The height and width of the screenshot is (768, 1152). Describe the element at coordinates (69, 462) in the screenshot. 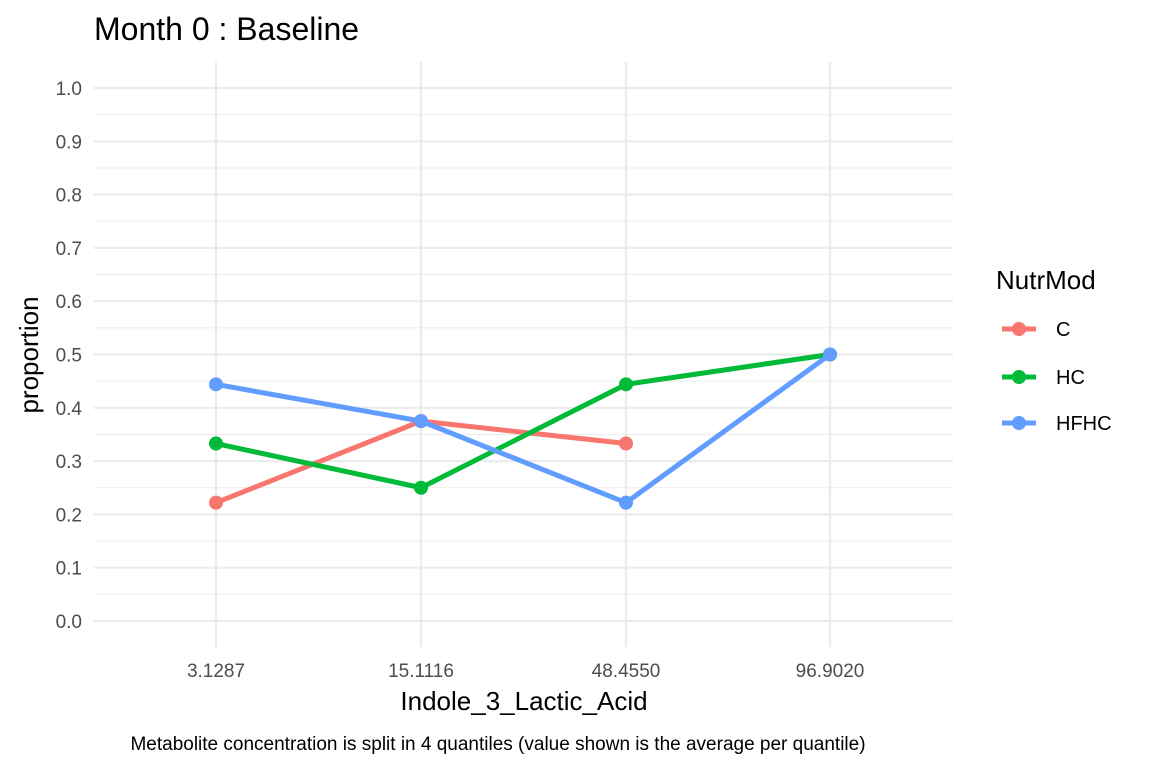

I see `y-tick-label: 0.3` at that location.